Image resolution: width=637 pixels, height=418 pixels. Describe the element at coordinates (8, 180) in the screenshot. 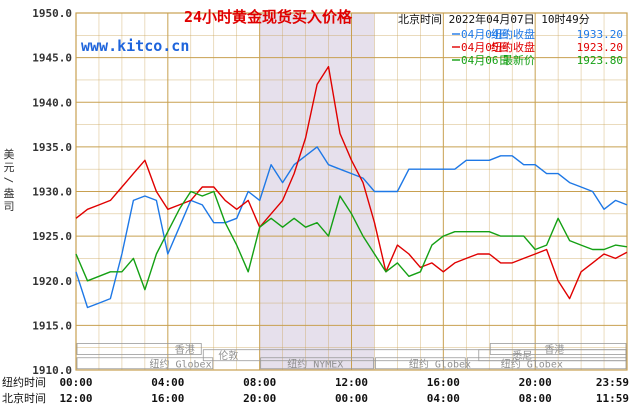

I see `y-axis-label-char: /` at that location.